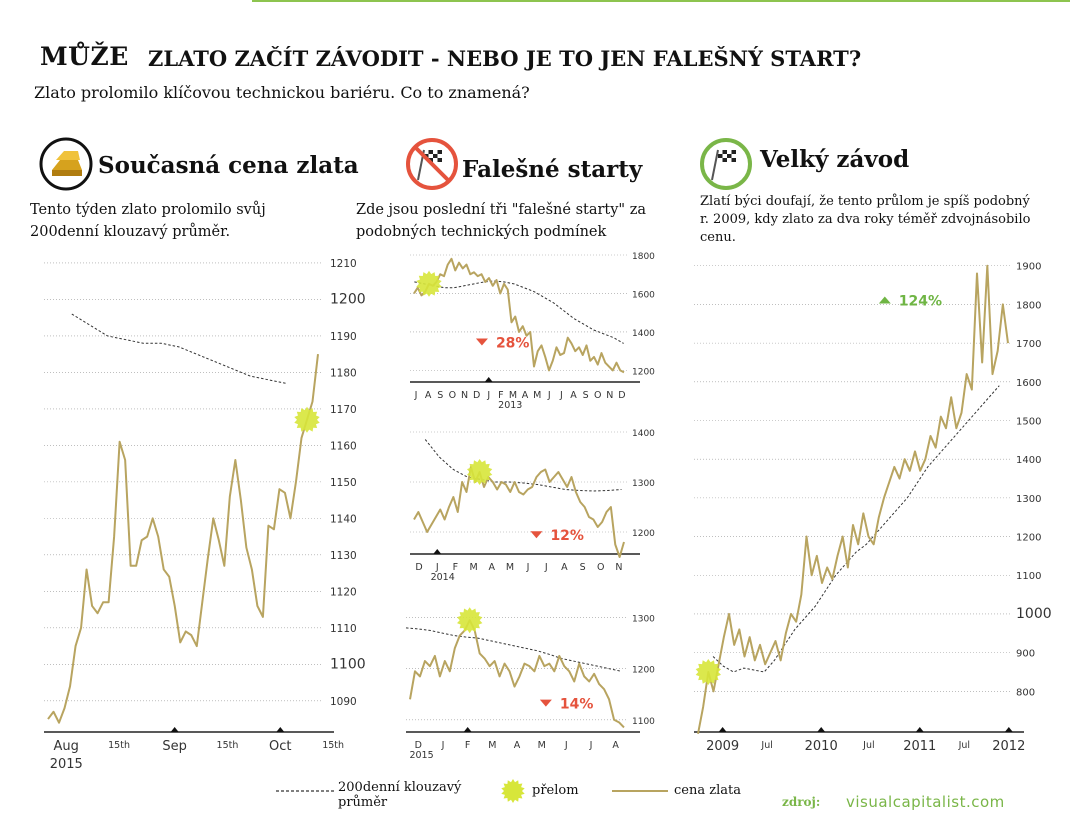 Image resolution: width=1070 pixels, height=826 pixels. Describe the element at coordinates (343, 483) in the screenshot. I see `y-tick-label: 1150` at that location.